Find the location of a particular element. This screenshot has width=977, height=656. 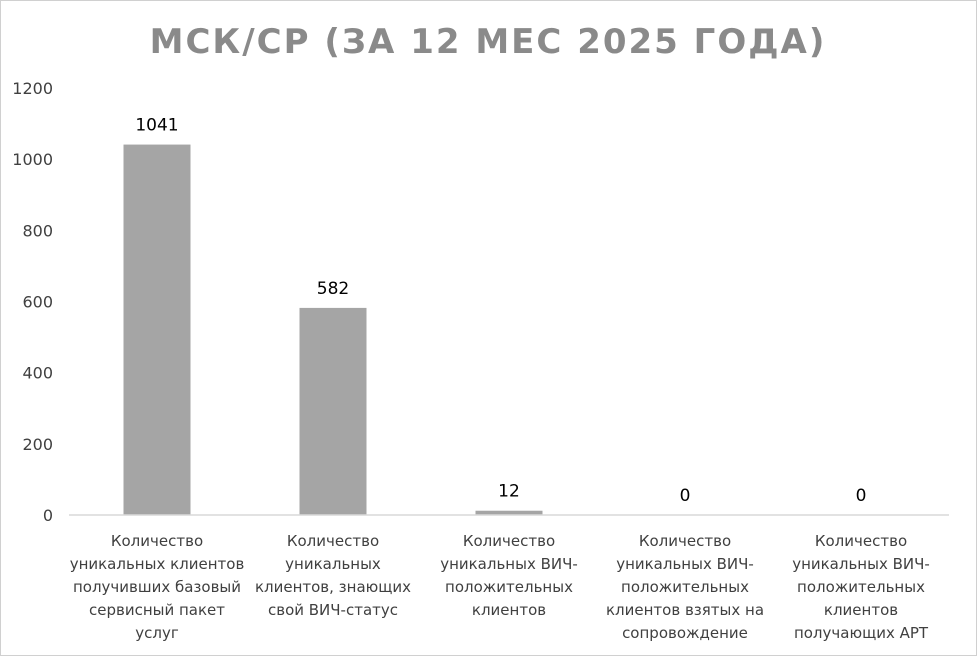

x-tick-label-line: клиентов взятых на is located at coordinates (685, 610).